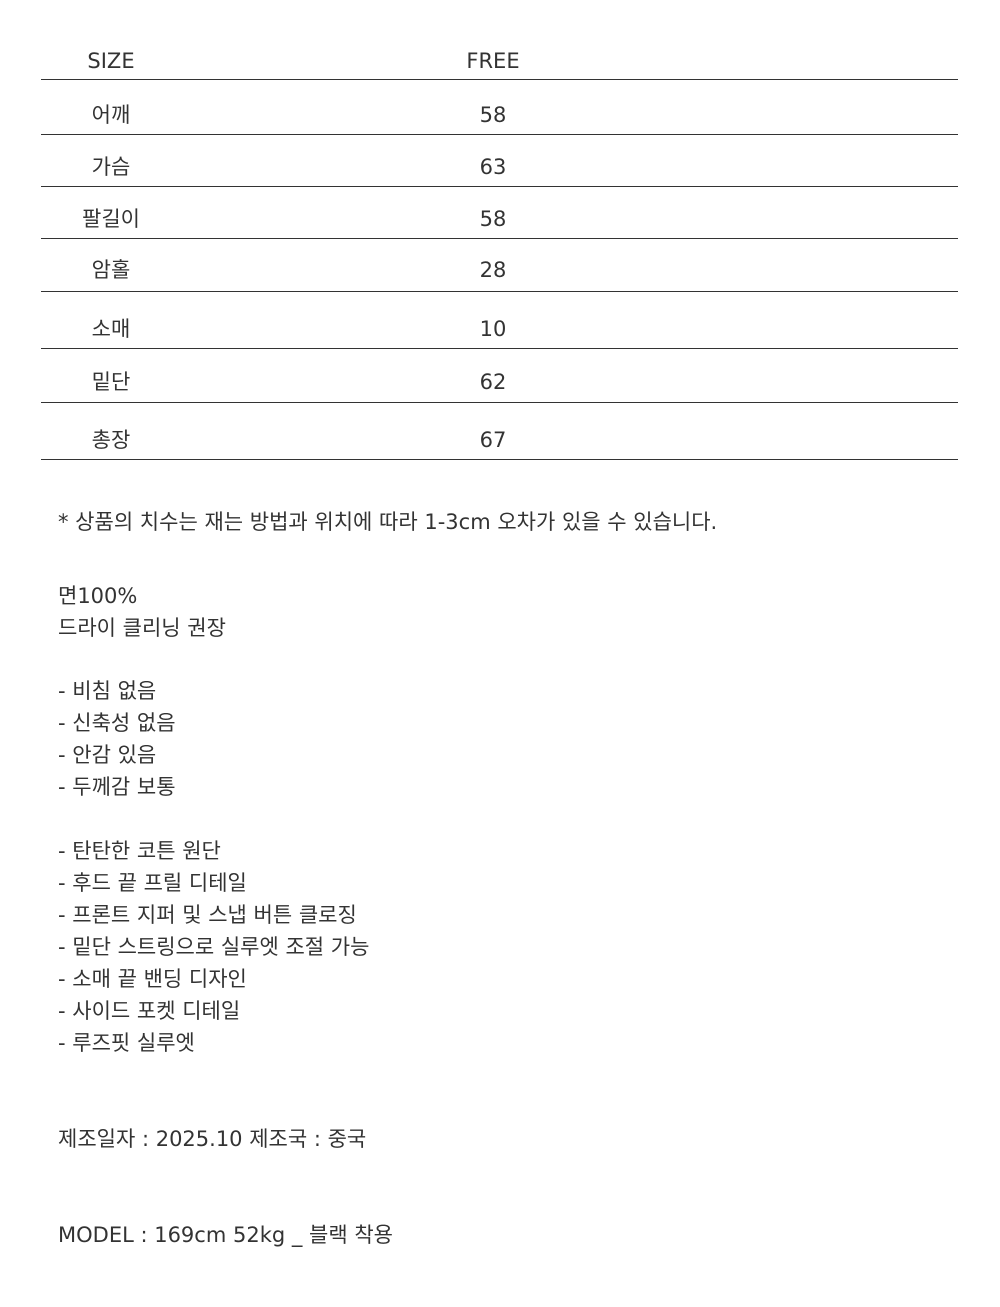 The image size is (1000, 1307). What do you see at coordinates (117, 723) in the screenshot?
I see `property-item: - 신축성 없음` at bounding box center [117, 723].